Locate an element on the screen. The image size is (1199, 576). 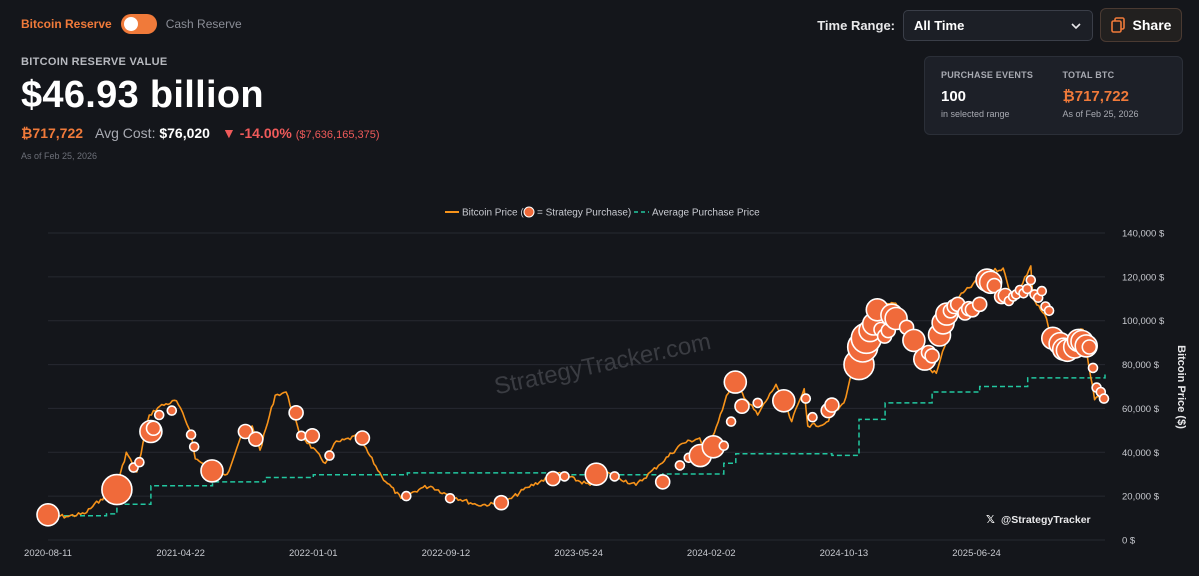
y-tick-label: 0 $ is located at coordinates (1129, 541).